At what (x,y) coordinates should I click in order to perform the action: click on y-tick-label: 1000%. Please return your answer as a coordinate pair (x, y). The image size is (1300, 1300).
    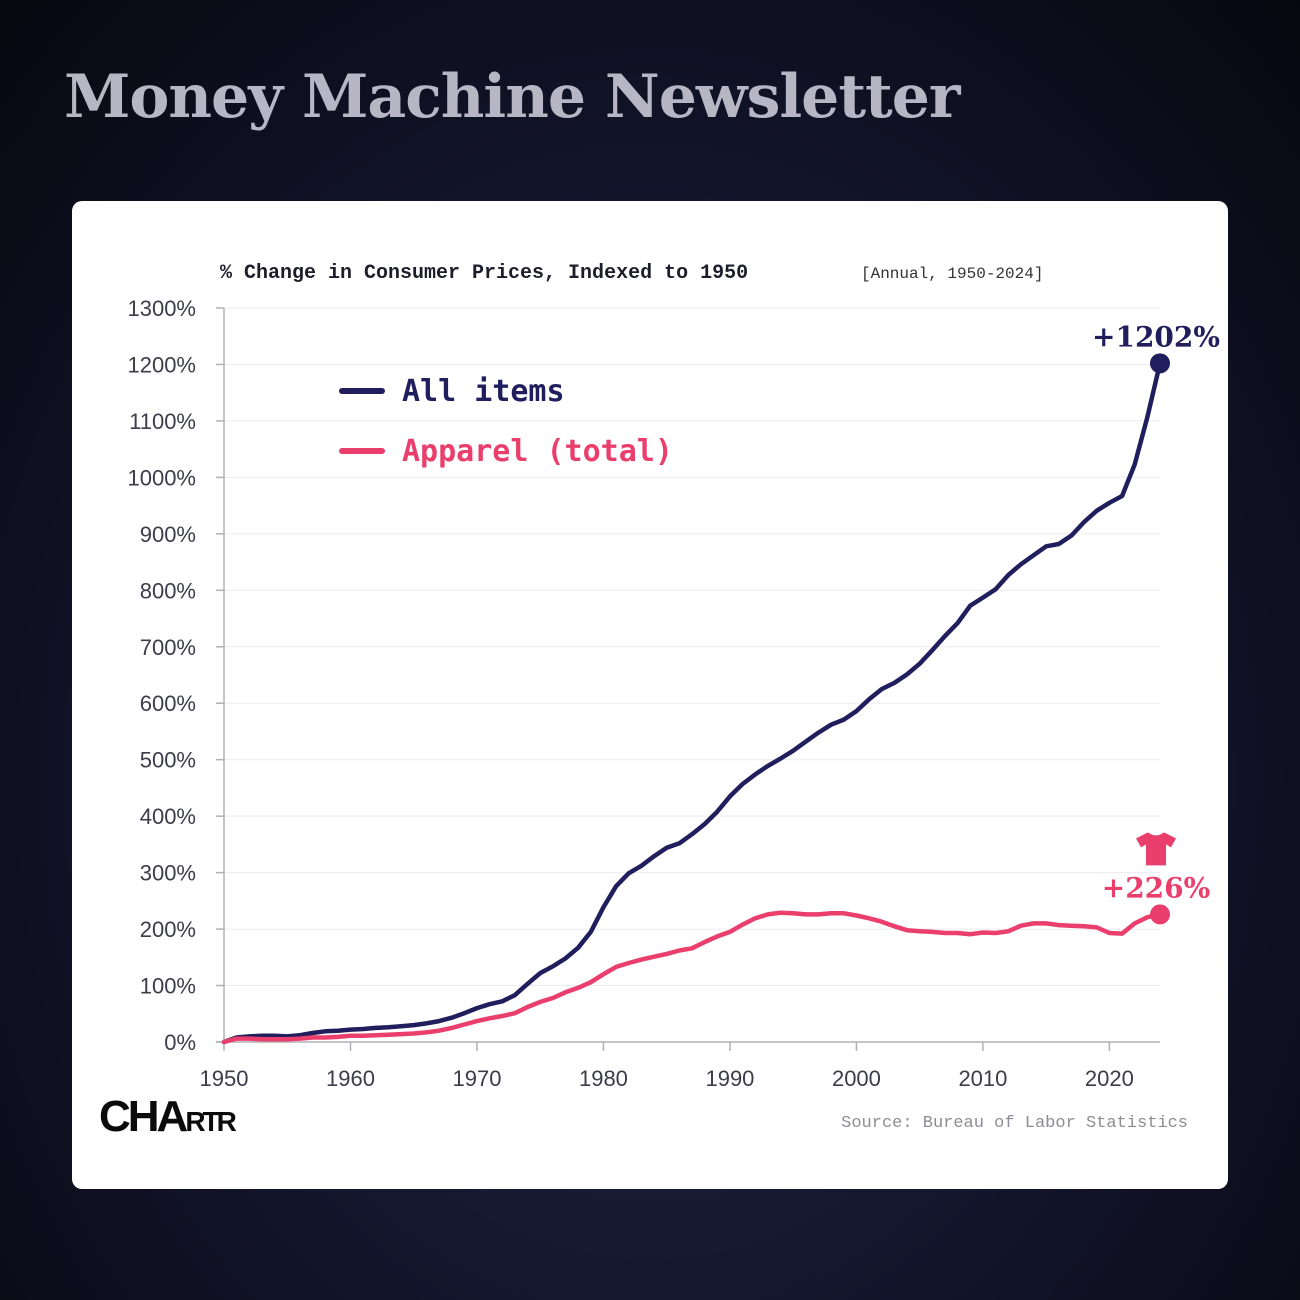
    Looking at the image, I should click on (161, 477).